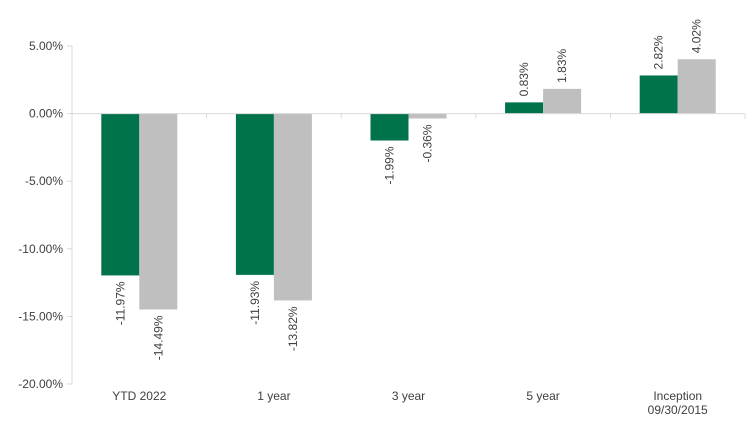 The height and width of the screenshot is (425, 753). Describe the element at coordinates (659, 52) in the screenshot. I see `data-label: 2.82%` at that location.